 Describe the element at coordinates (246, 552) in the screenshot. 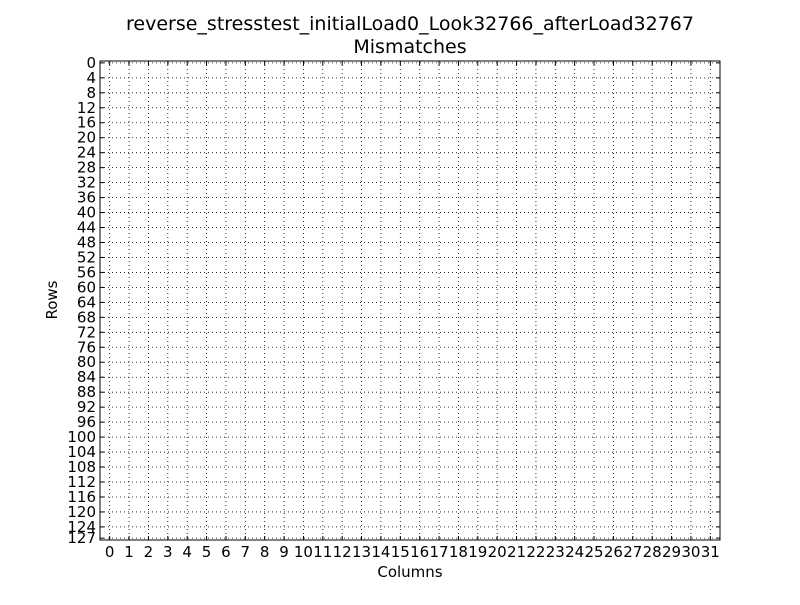

I see `x-tick-label: 7` at that location.